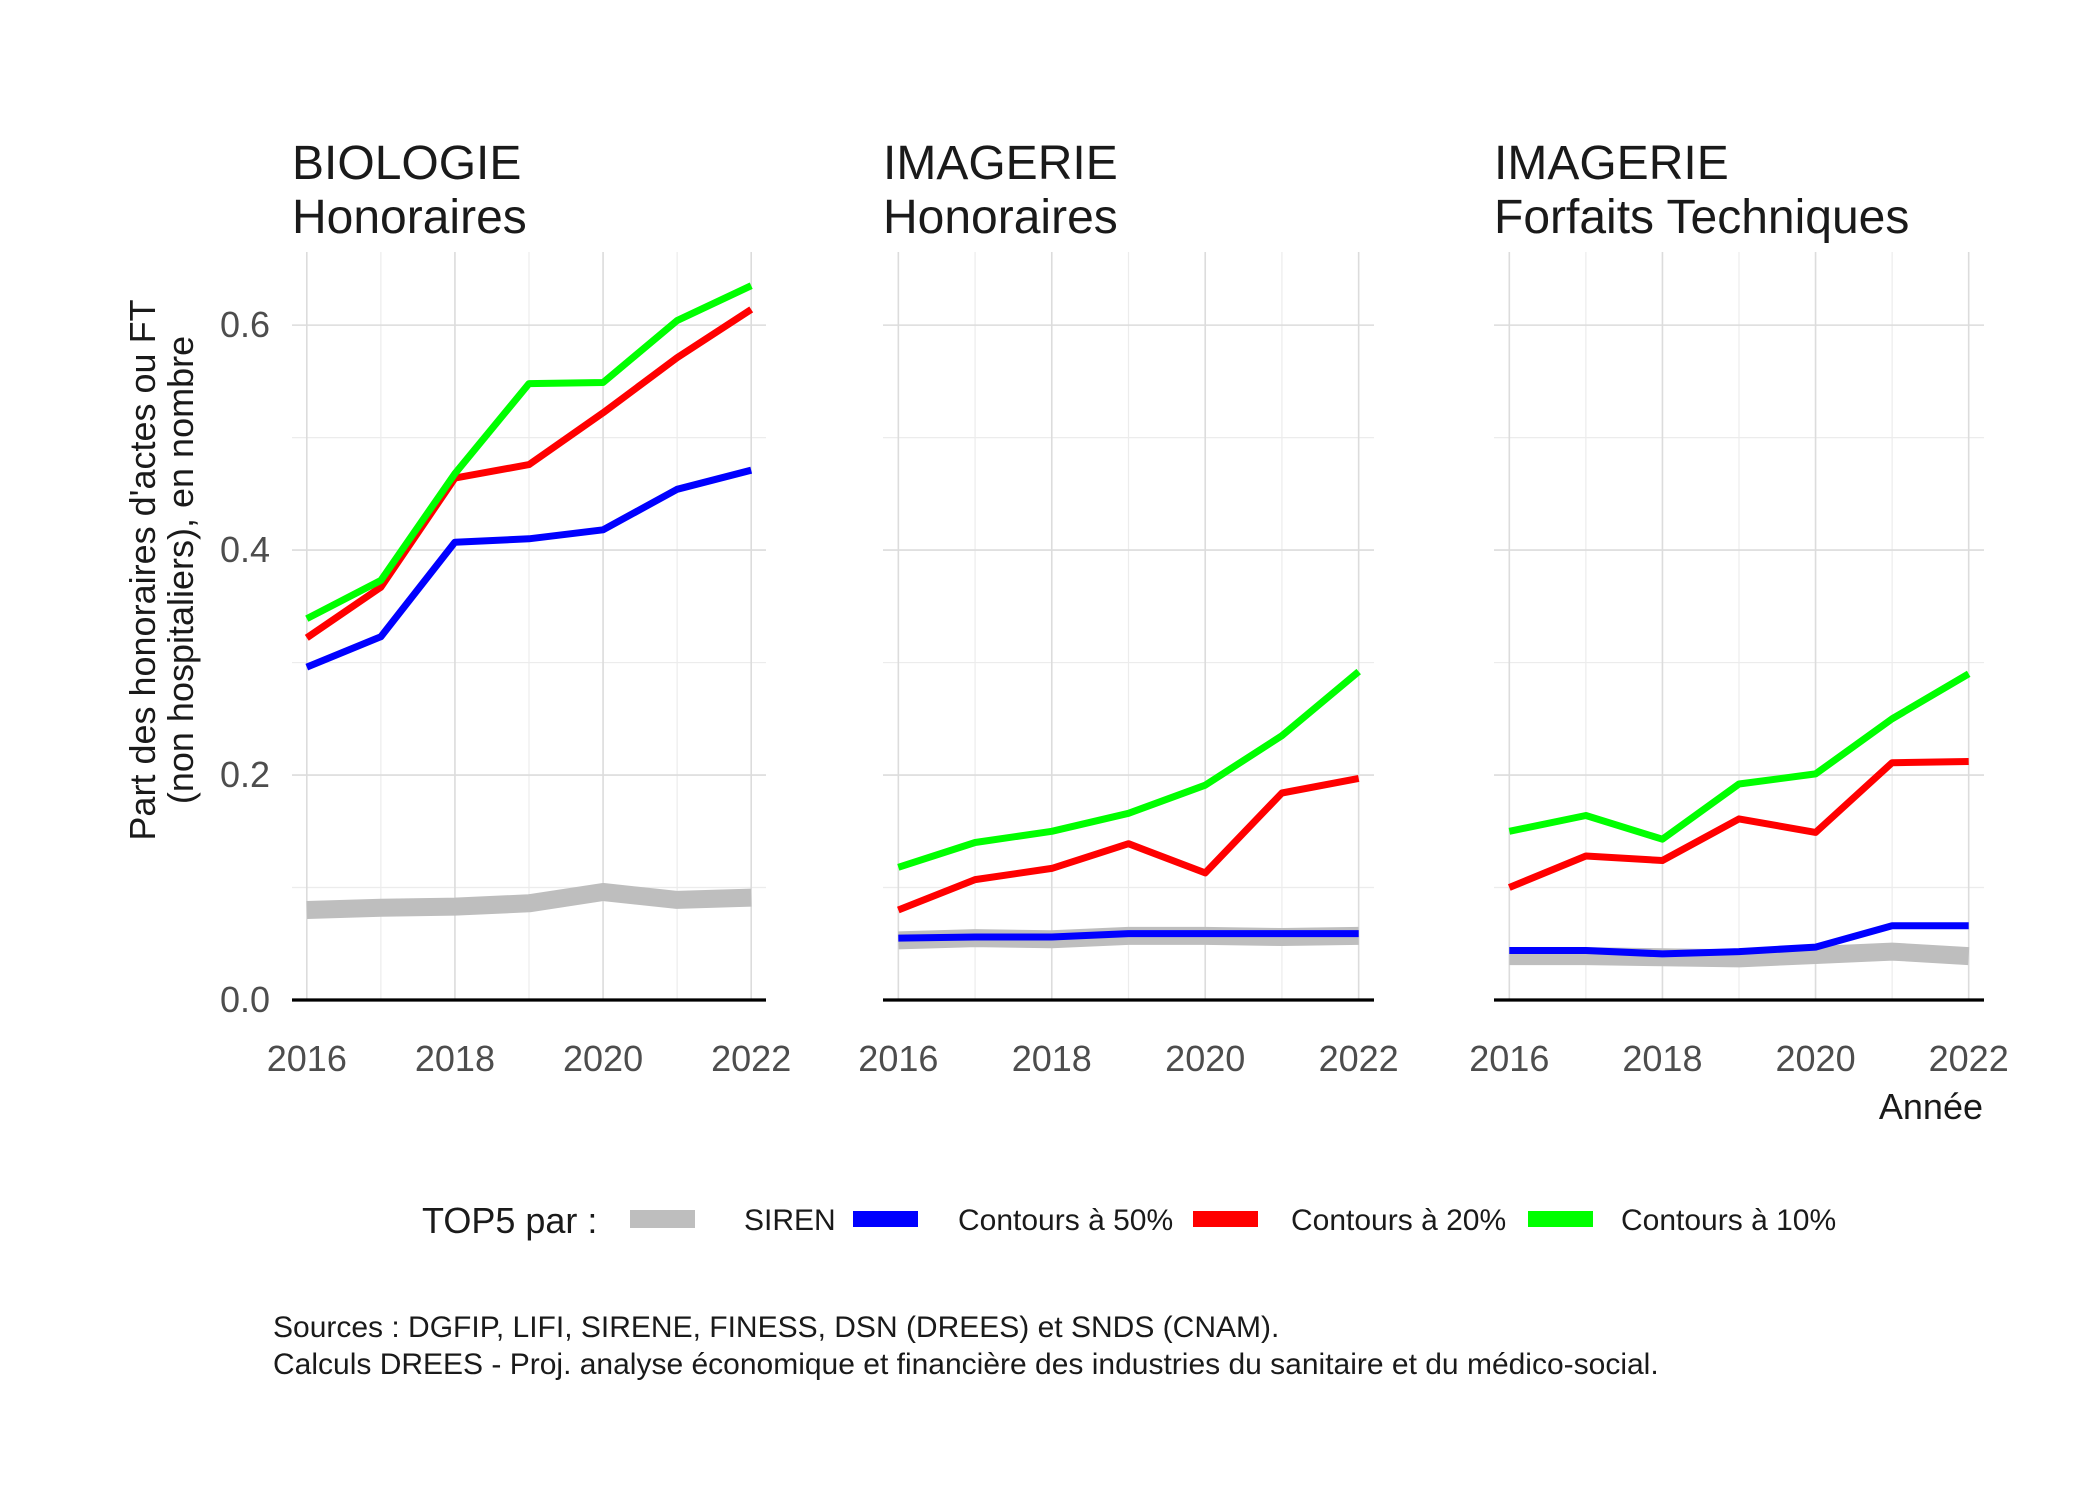 This screenshot has height=1505, width=2100. What do you see at coordinates (180, 570) in the screenshot?
I see `y-axis-title-line2: (non hospitaliers), en nombre` at bounding box center [180, 570].